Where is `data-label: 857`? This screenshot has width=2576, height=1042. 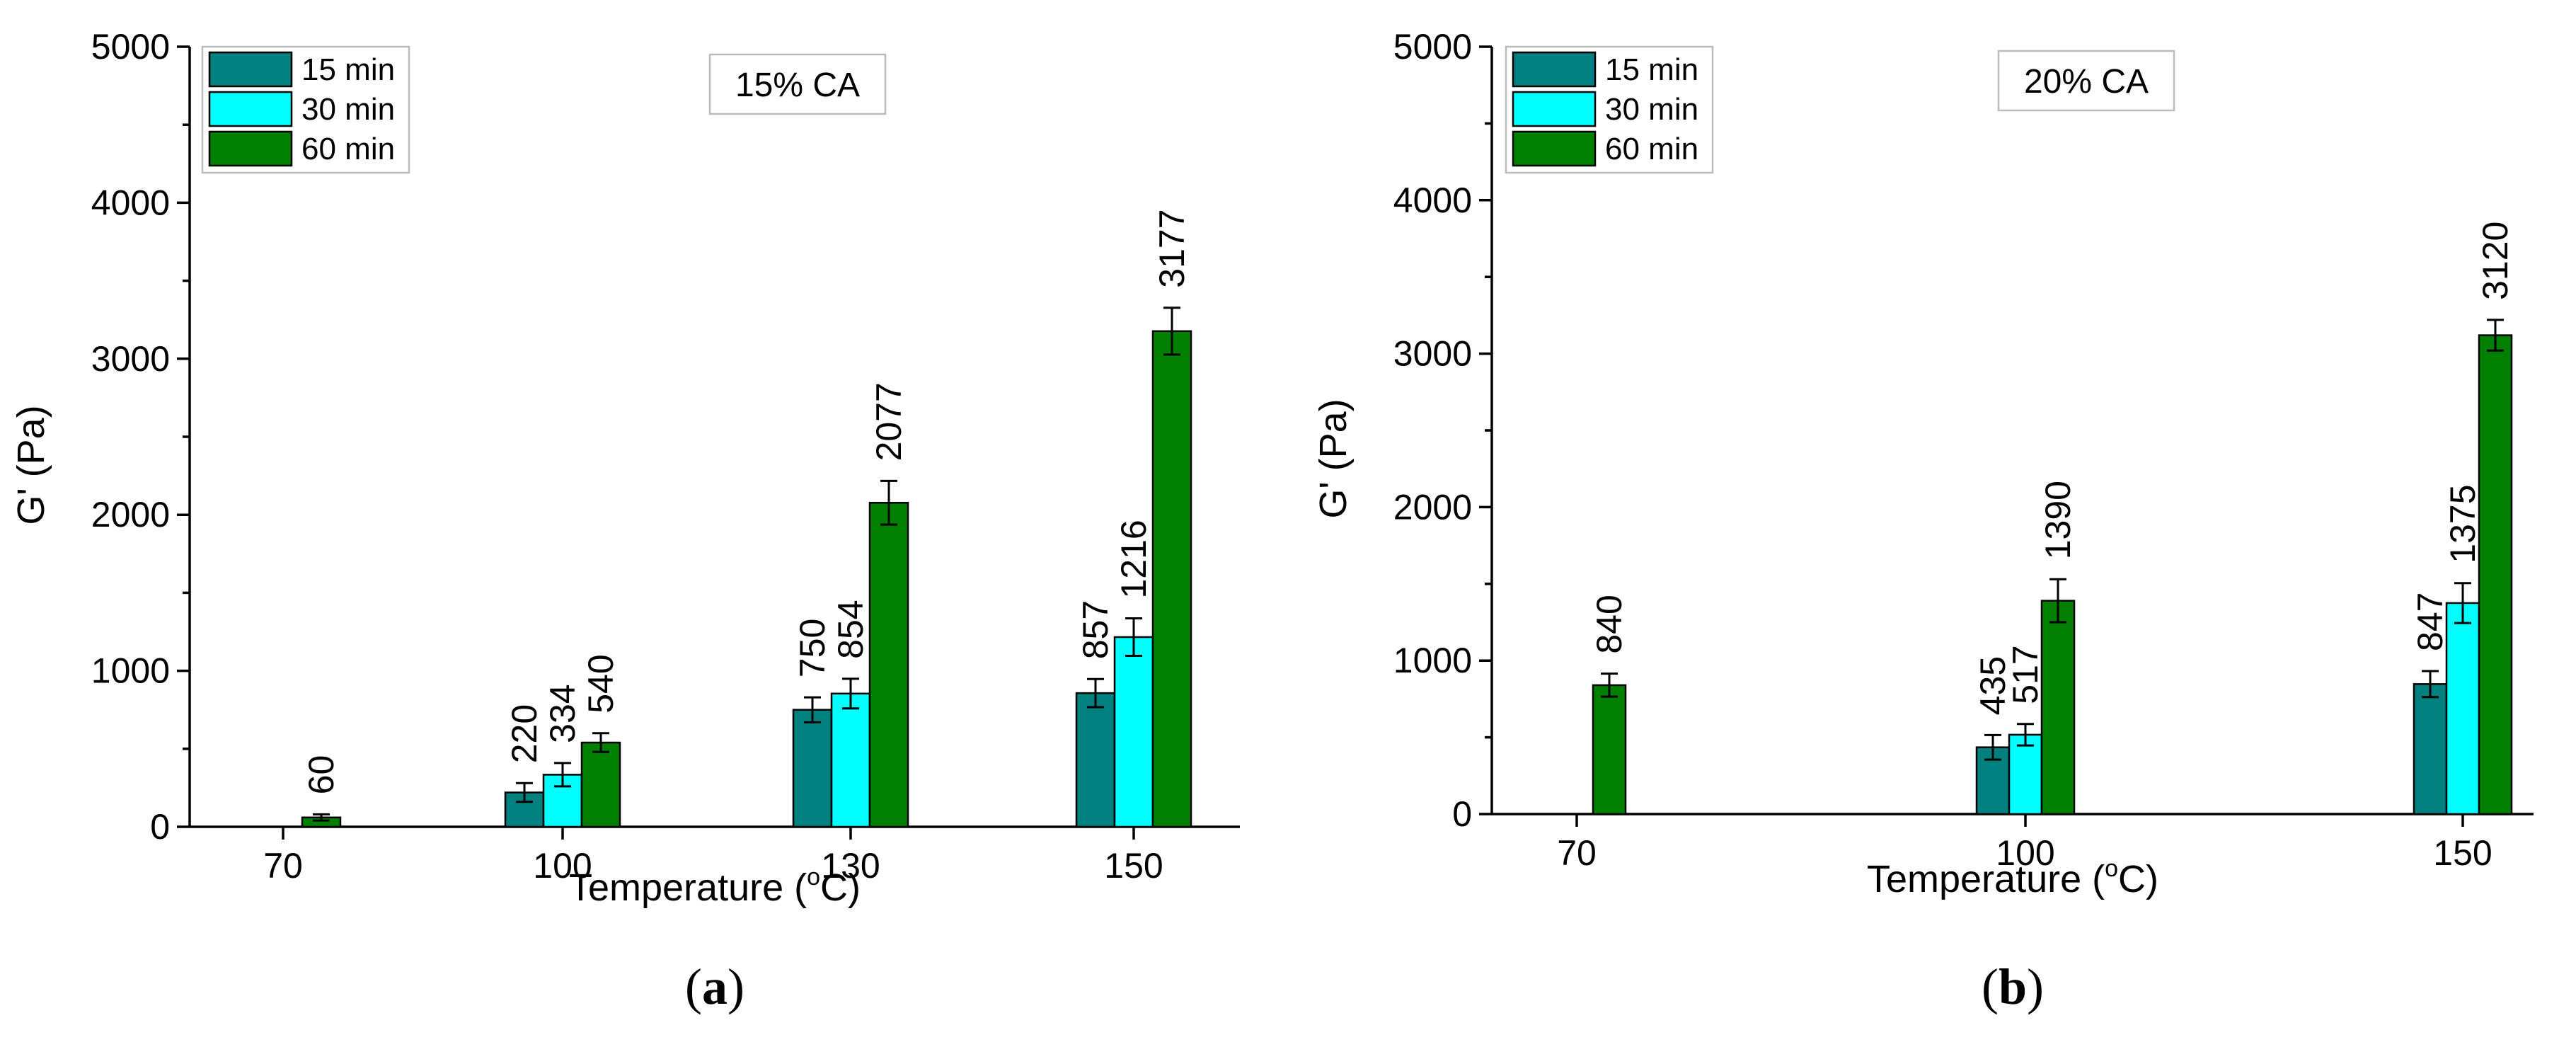
data-label: 857 is located at coordinates (1096, 629).